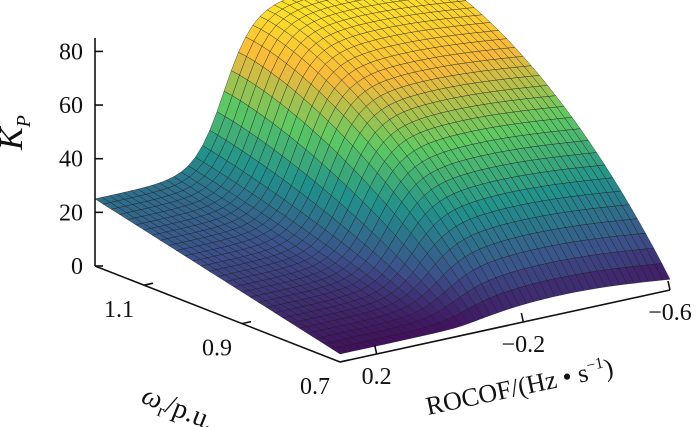  Describe the element at coordinates (608, 368) in the screenshot. I see `x-axis-label-close: )` at that location.